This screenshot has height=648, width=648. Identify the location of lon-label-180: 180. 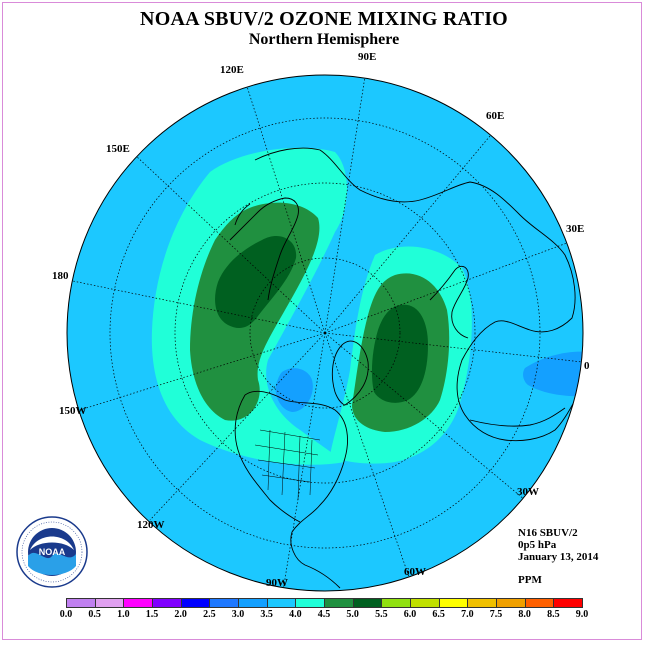
(60, 276).